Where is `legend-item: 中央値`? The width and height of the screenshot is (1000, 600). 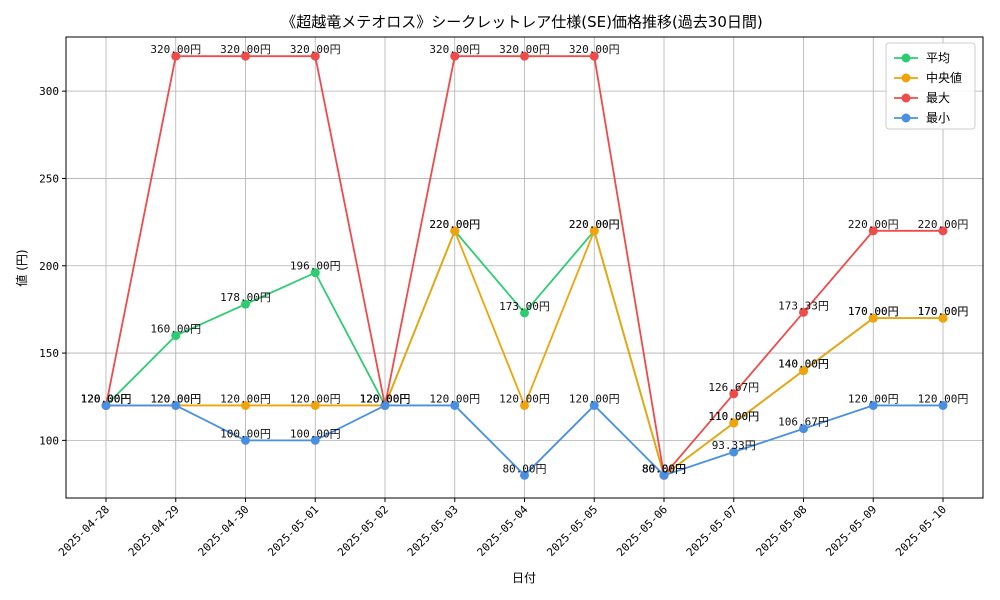
legend-item: 中央値 is located at coordinates (928, 77).